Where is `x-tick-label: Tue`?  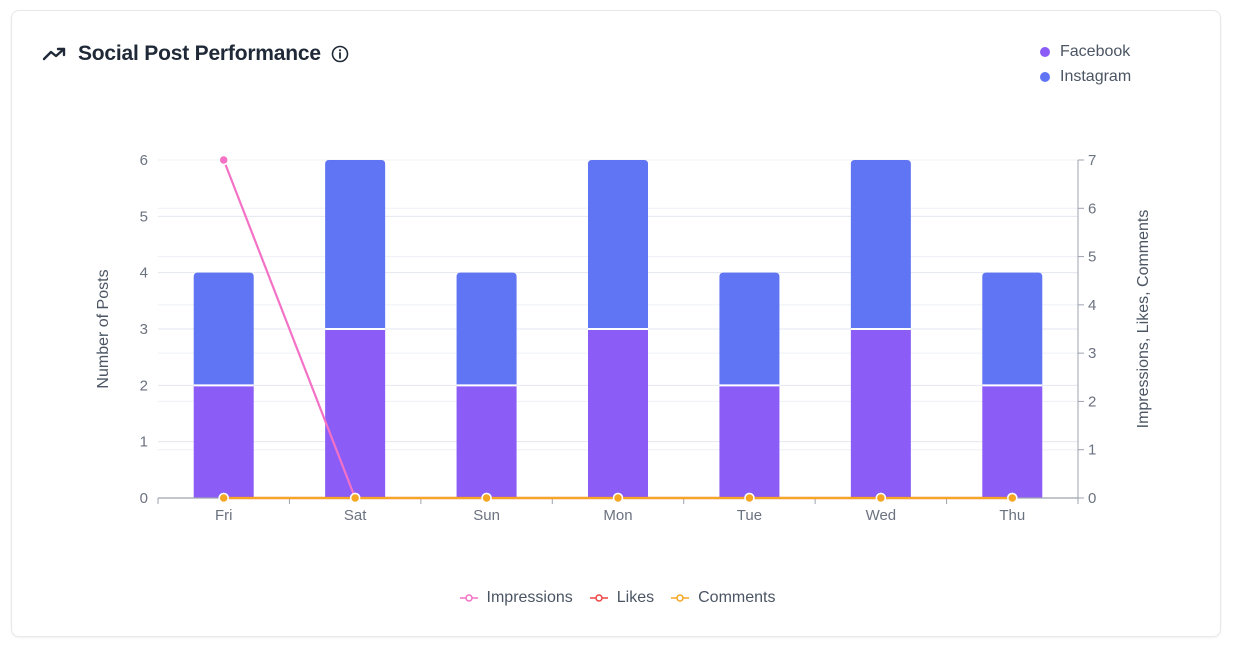 x-tick-label: Tue is located at coordinates (749, 515).